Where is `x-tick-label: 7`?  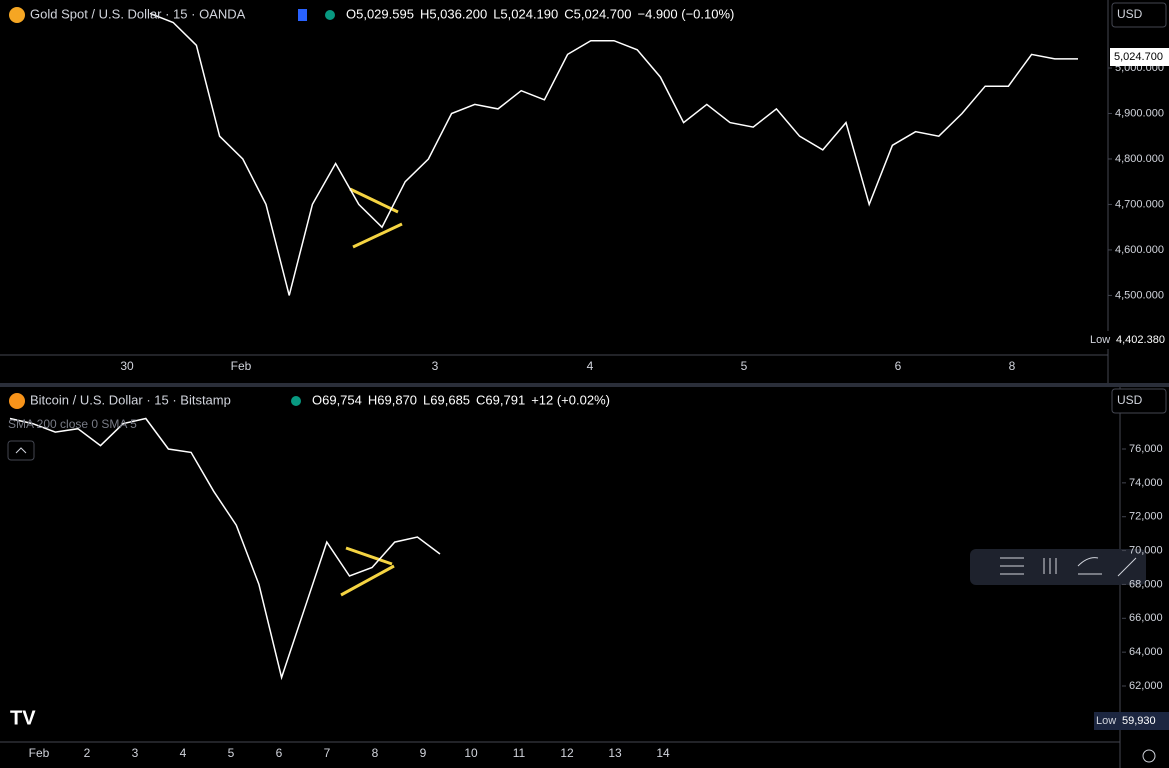
x-tick-label: 7 is located at coordinates (327, 753).